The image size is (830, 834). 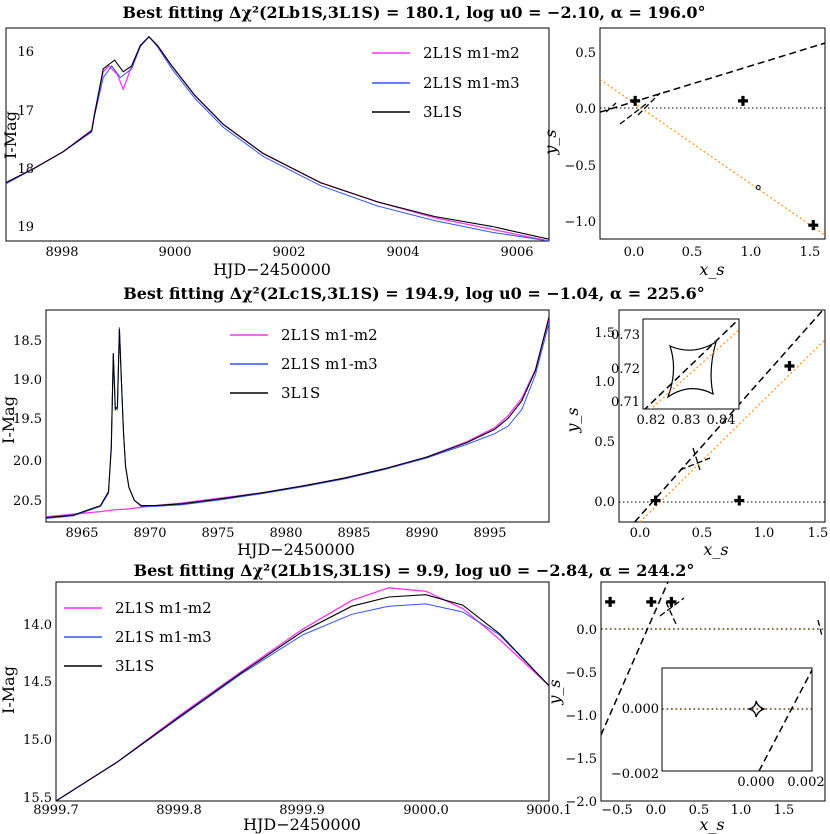 I want to click on cau1-axes-frame, so click(x=712, y=133).